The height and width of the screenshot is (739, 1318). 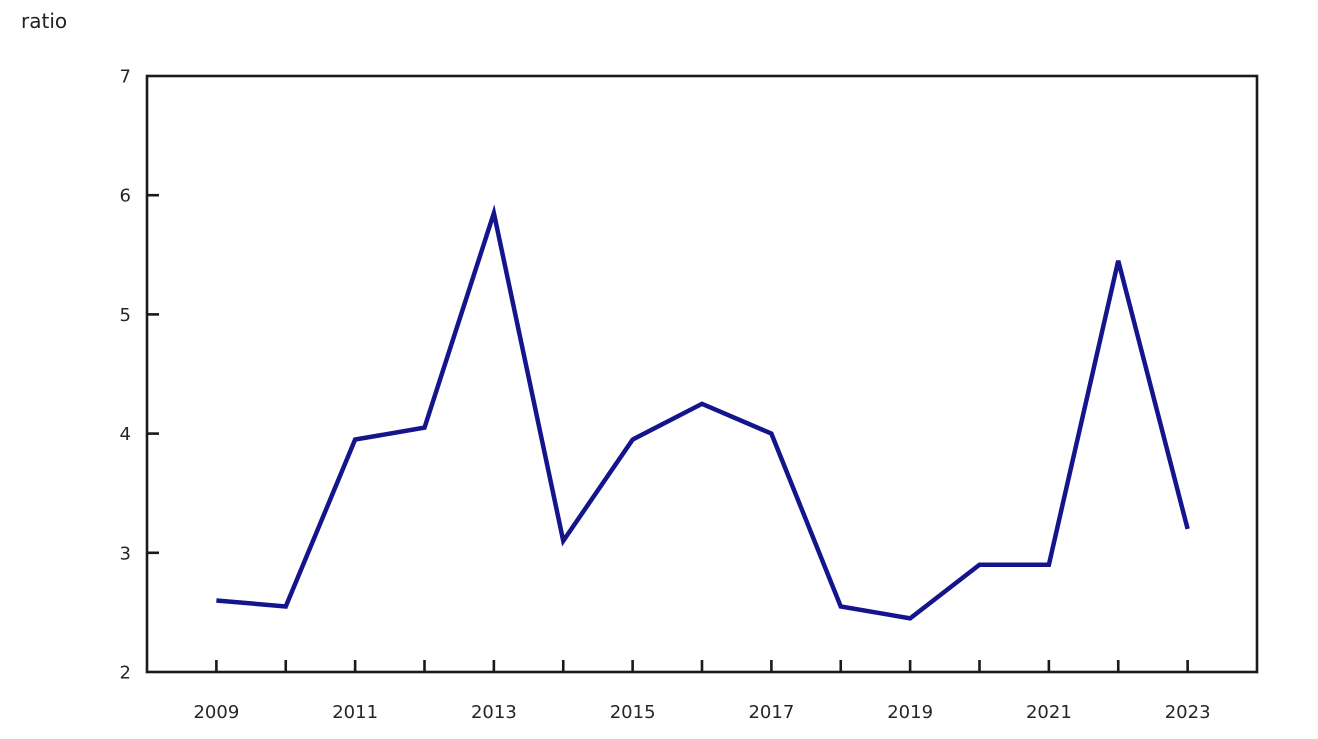 I want to click on x-axis-tick-label: 2011, so click(x=355, y=712).